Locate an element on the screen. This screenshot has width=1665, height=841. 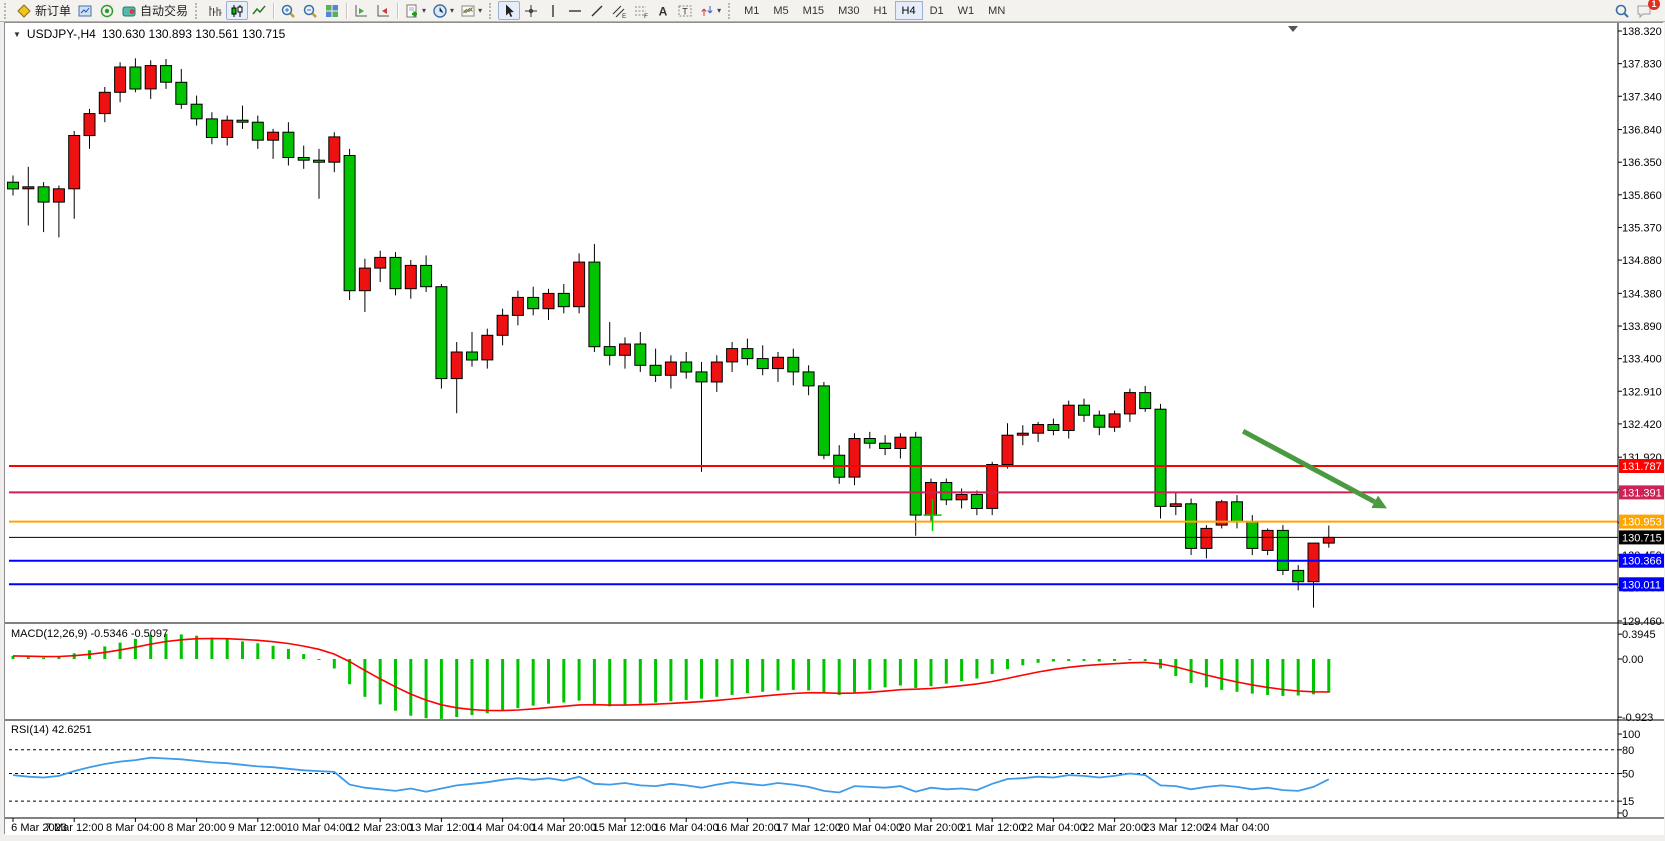
svg-text: 138.320 is located at coordinates (1642, 32).